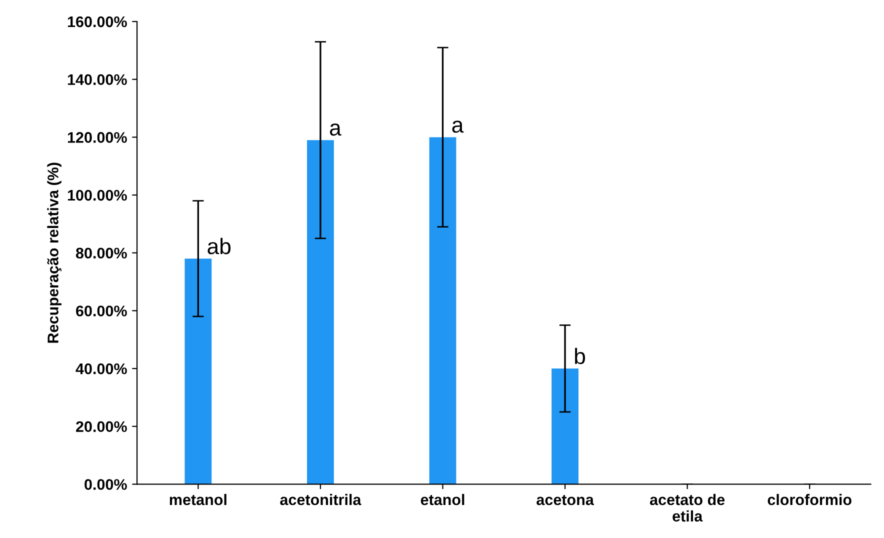 The height and width of the screenshot is (538, 884). What do you see at coordinates (101, 311) in the screenshot?
I see `y-tick-label: 60.00%` at bounding box center [101, 311].